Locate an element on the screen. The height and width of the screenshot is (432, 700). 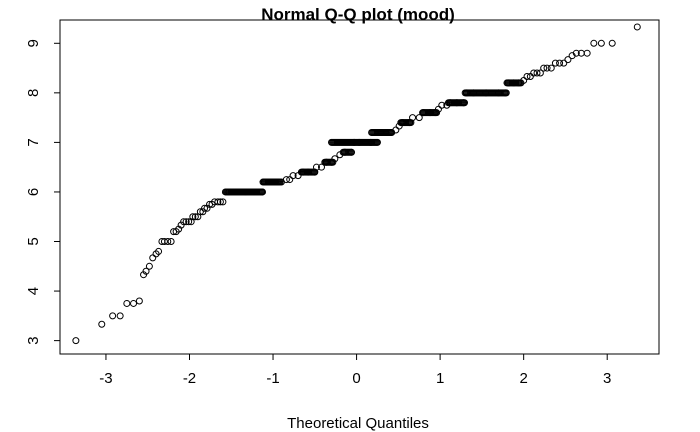
x-axis-label: Theoretical Quantiles is located at coordinates (358, 423).